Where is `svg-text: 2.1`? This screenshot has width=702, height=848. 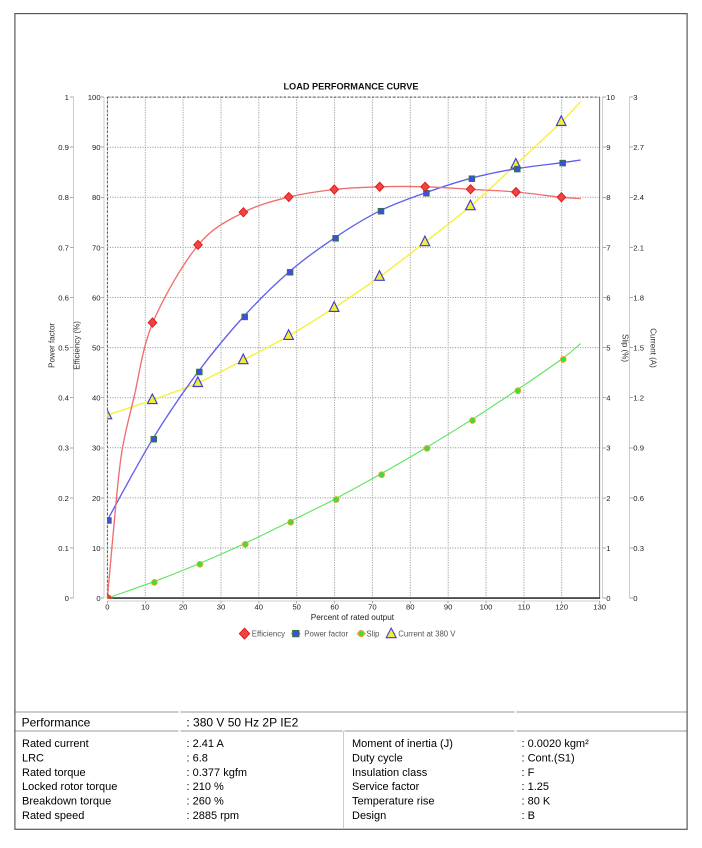
svg-text: 2.1 is located at coordinates (638, 247).